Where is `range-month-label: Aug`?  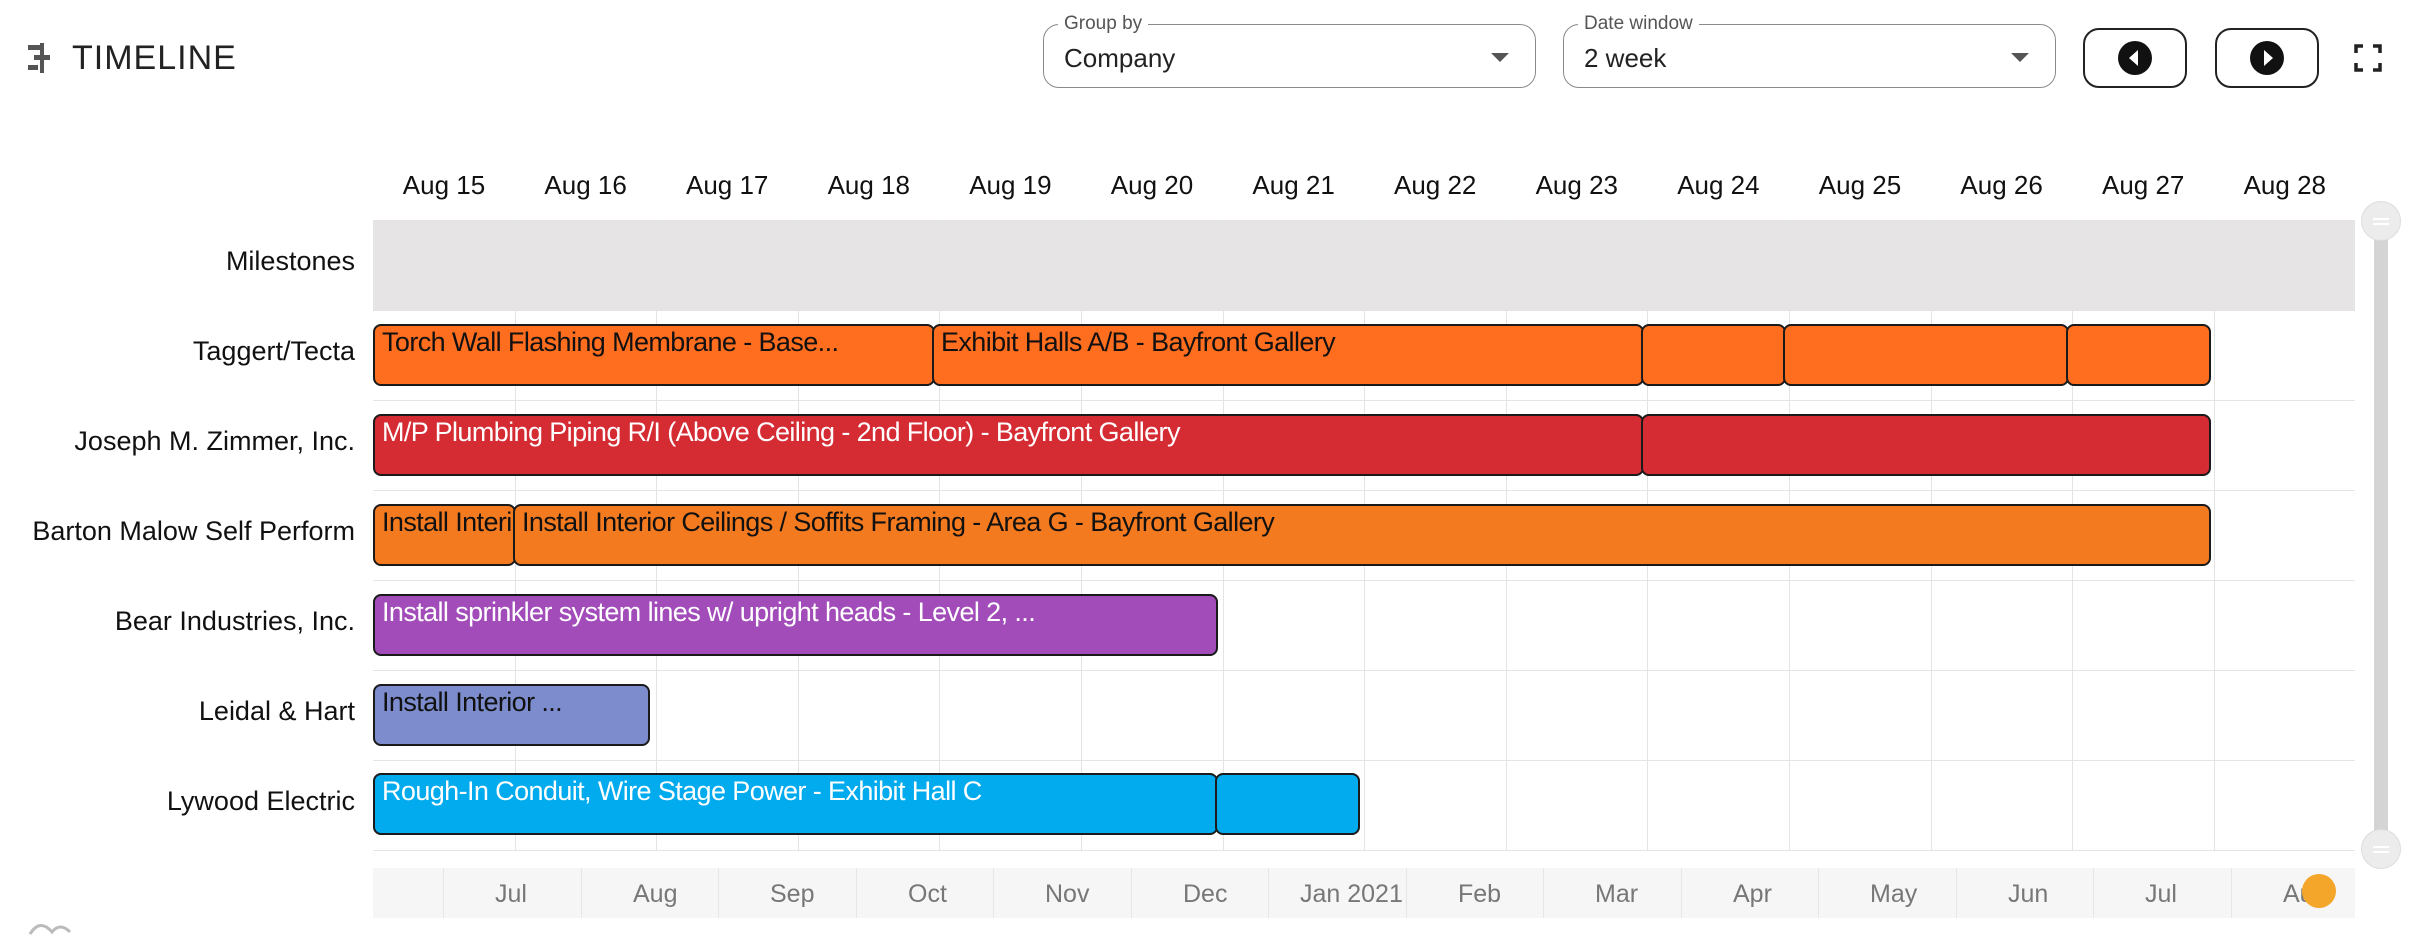 range-month-label: Aug is located at coordinates (655, 894).